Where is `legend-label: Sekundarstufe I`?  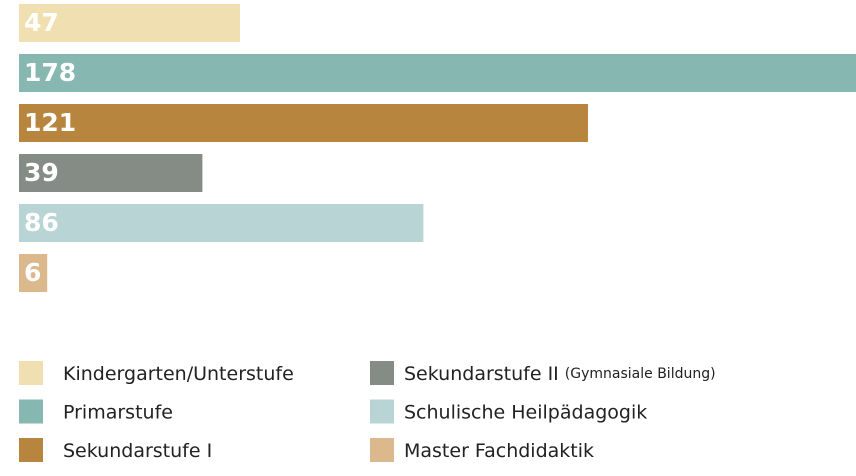 legend-label: Sekundarstufe I is located at coordinates (137, 451).